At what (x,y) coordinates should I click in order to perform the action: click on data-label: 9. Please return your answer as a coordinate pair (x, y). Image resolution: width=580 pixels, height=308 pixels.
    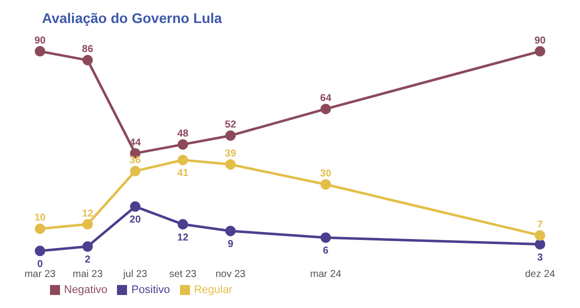
    Looking at the image, I should click on (231, 244).